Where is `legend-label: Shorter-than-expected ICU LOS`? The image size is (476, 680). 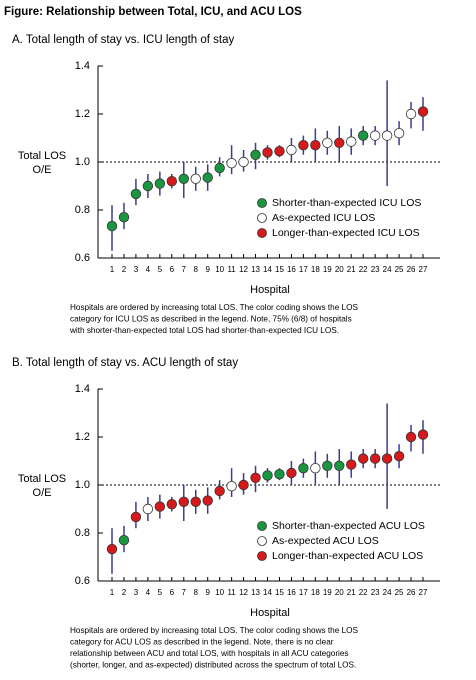
legend-label: Shorter-than-expected ICU LOS is located at coordinates (346, 203).